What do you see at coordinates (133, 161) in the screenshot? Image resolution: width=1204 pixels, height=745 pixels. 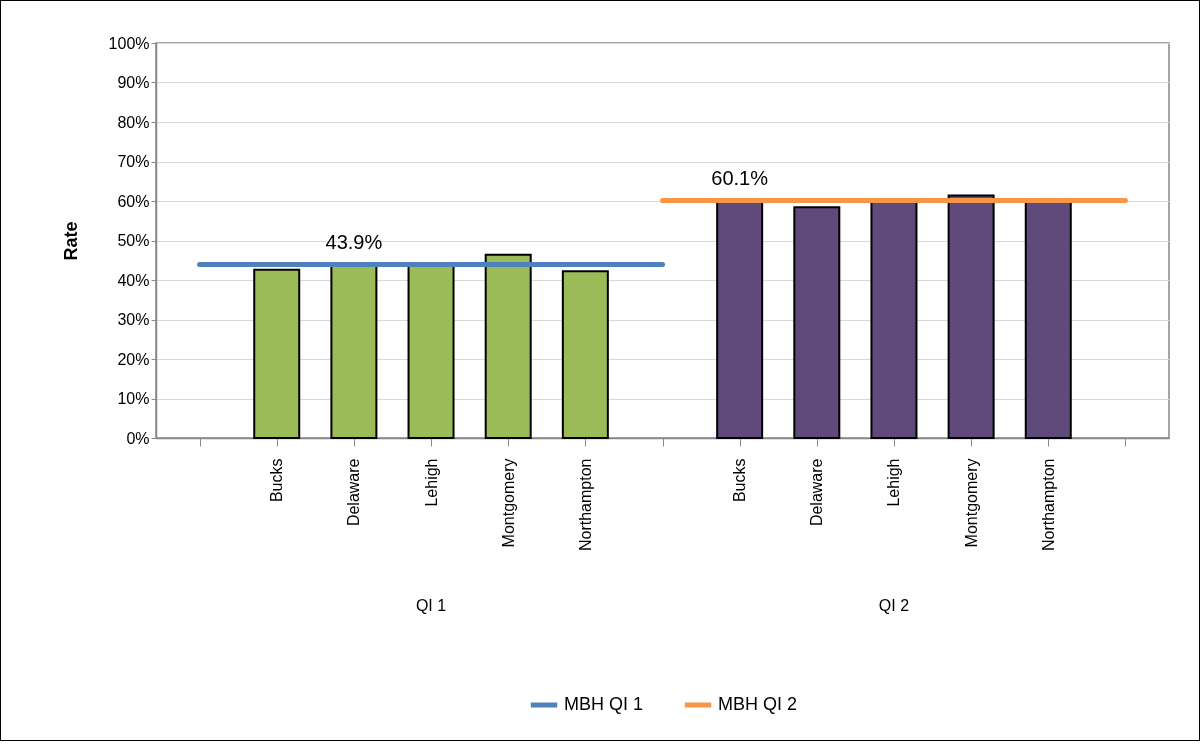 I see `y-tick-label: 70%` at bounding box center [133, 161].